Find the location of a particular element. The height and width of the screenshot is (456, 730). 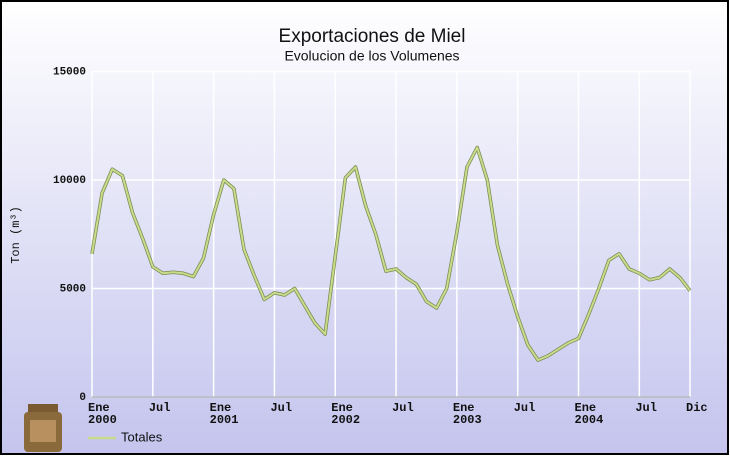

y-tick-label: 10000 is located at coordinates (69, 181).